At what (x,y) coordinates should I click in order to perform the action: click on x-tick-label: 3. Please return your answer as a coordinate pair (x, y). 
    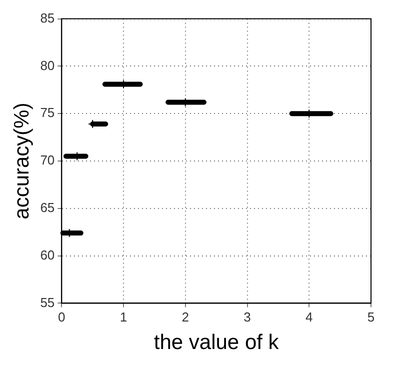
    Looking at the image, I should click on (247, 317).